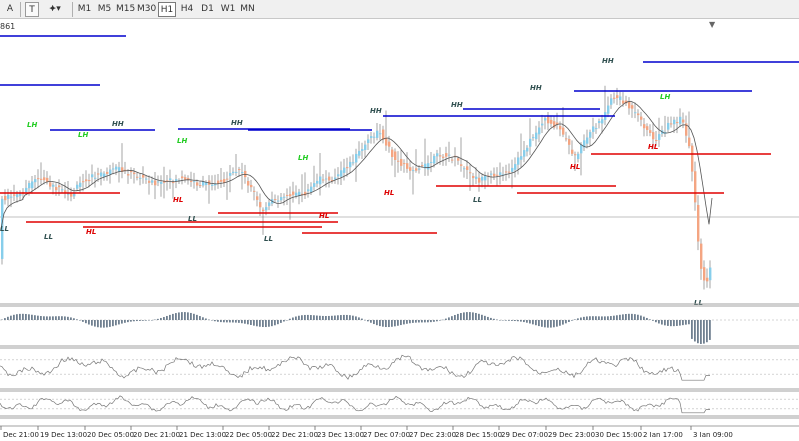 Image resolution: width=799 pixels, height=441 pixels. I want to click on shapes-dropdown-button: ⯌▾, so click(55, 9).